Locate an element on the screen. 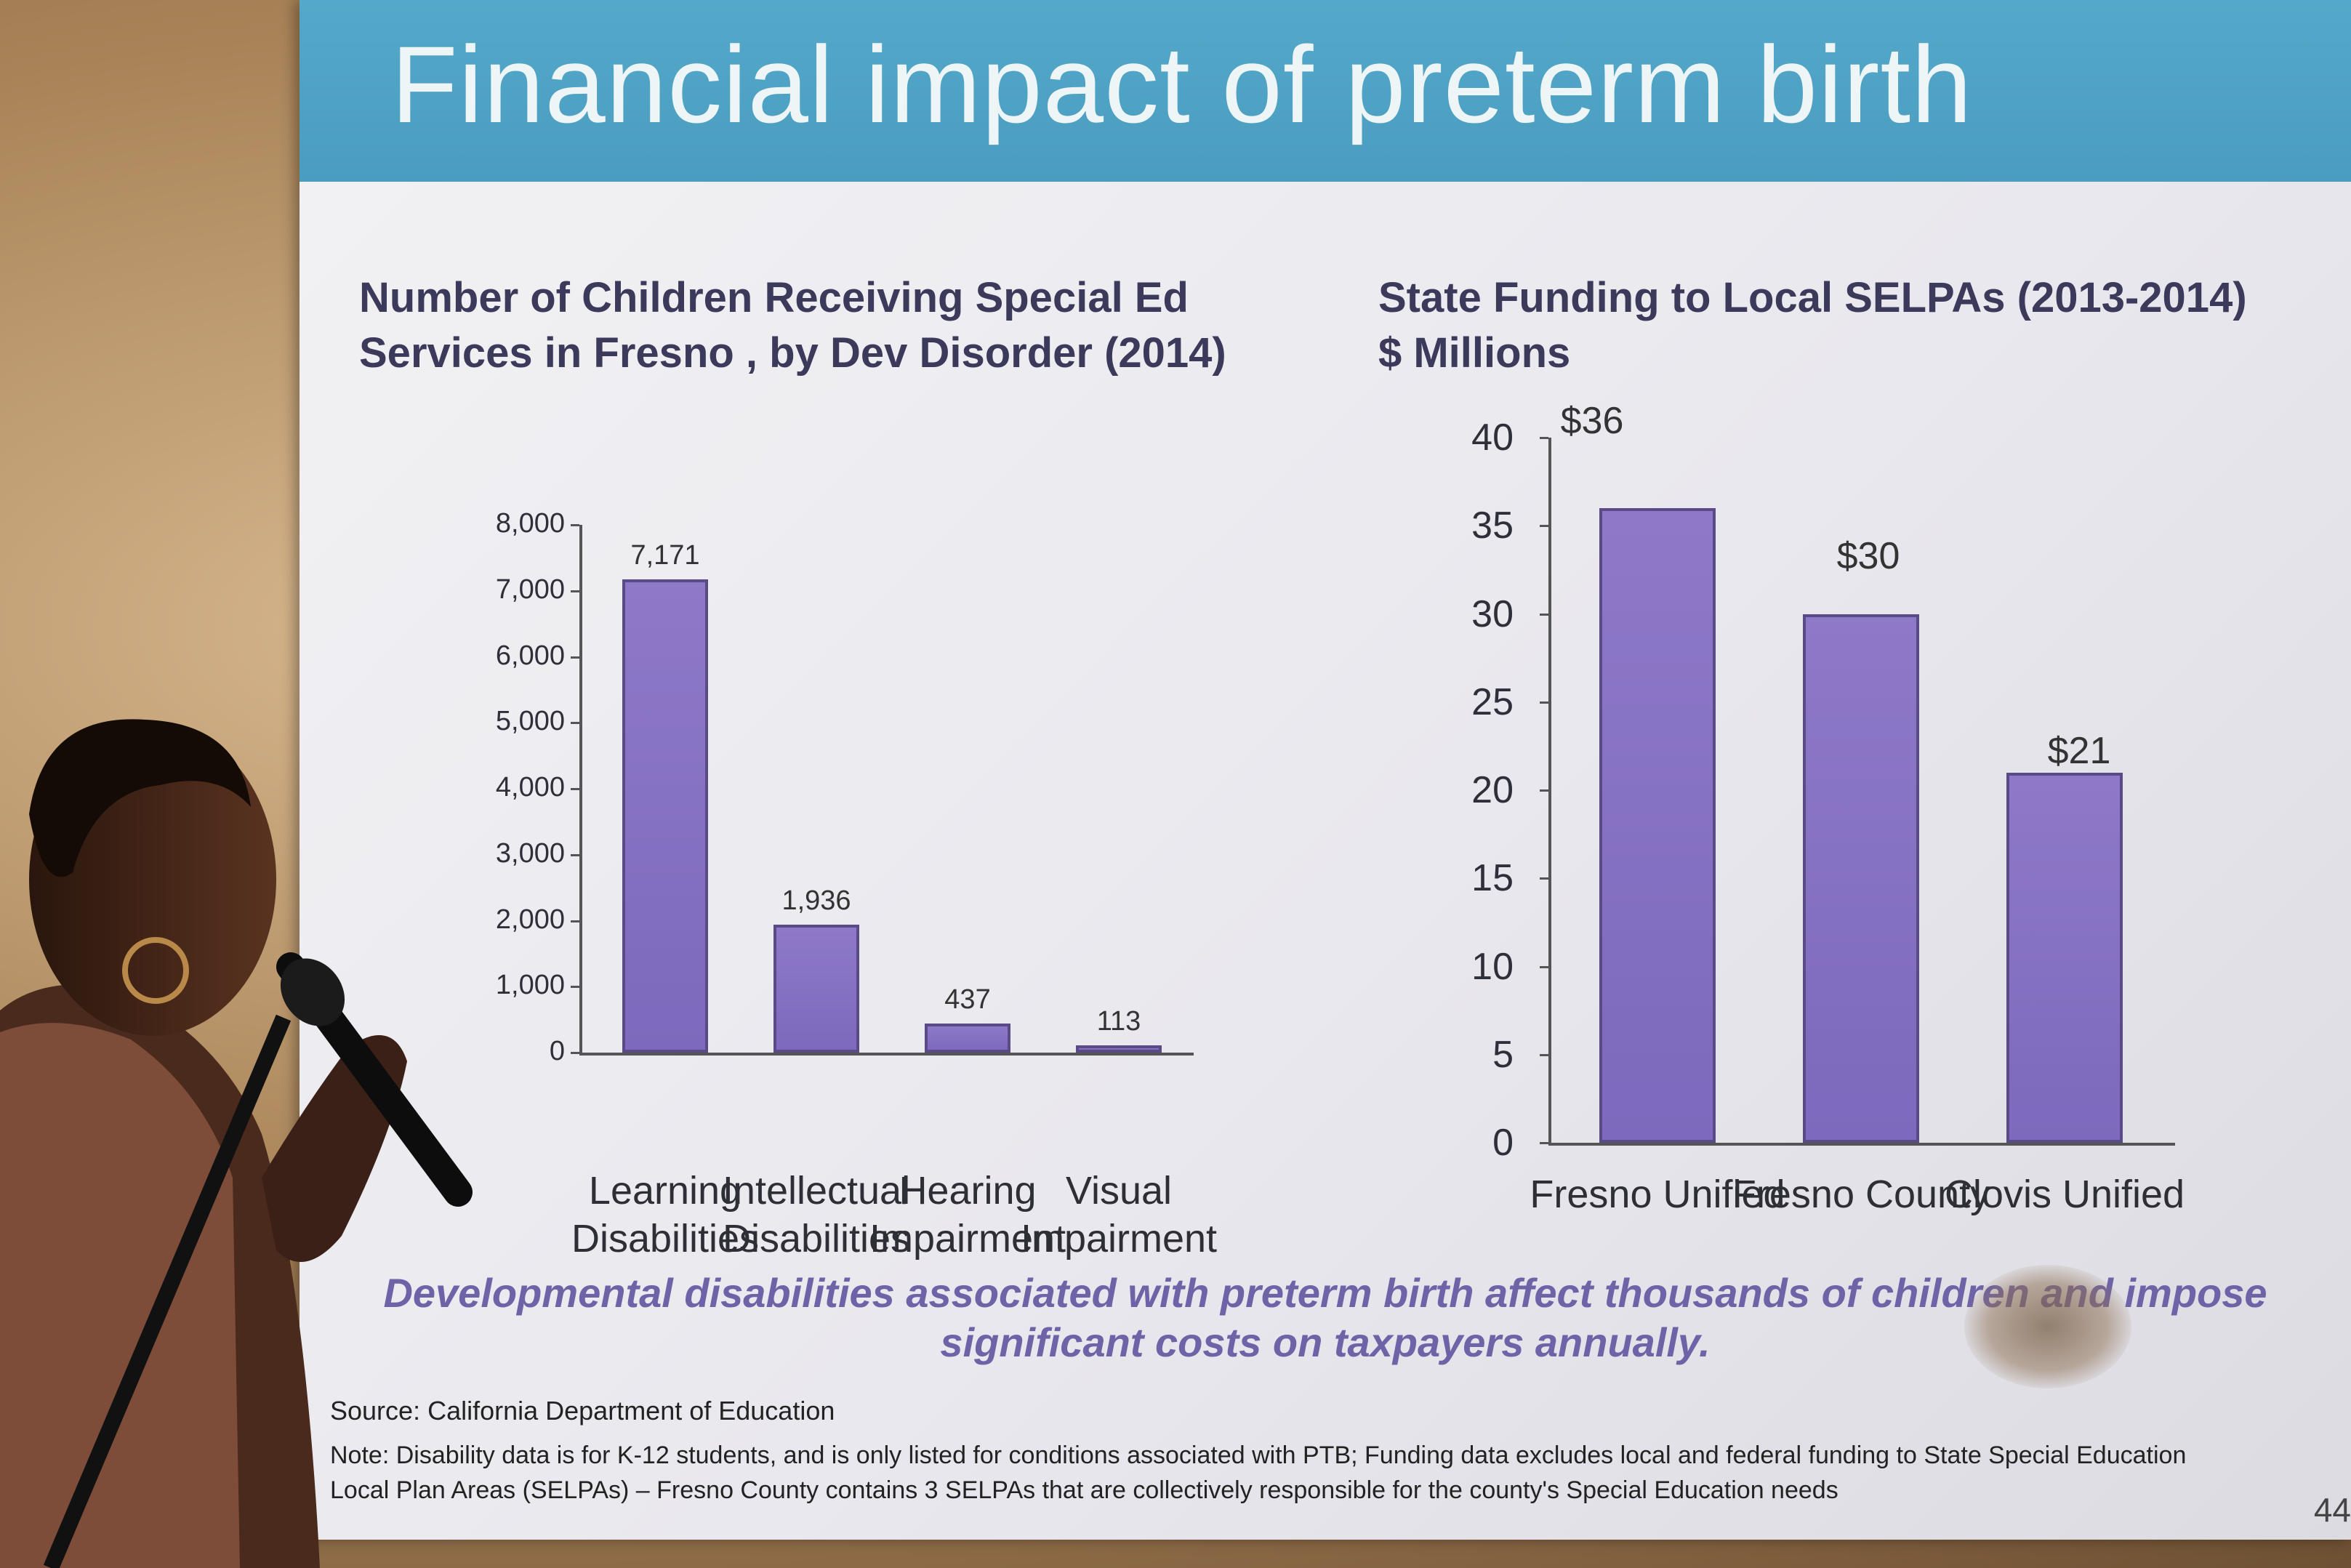 This screenshot has height=1568, width=2351. category-label-2: Hearing Impairment is located at coordinates (967, 1215).